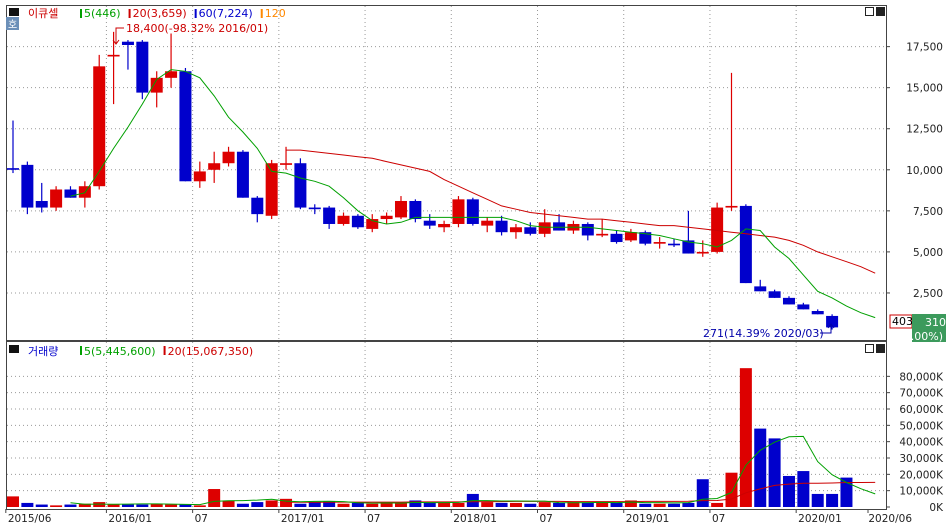 The image size is (946, 529). Describe the element at coordinates (820, 519) in the screenshot. I see `x-tick-label: 2020/01` at that location.